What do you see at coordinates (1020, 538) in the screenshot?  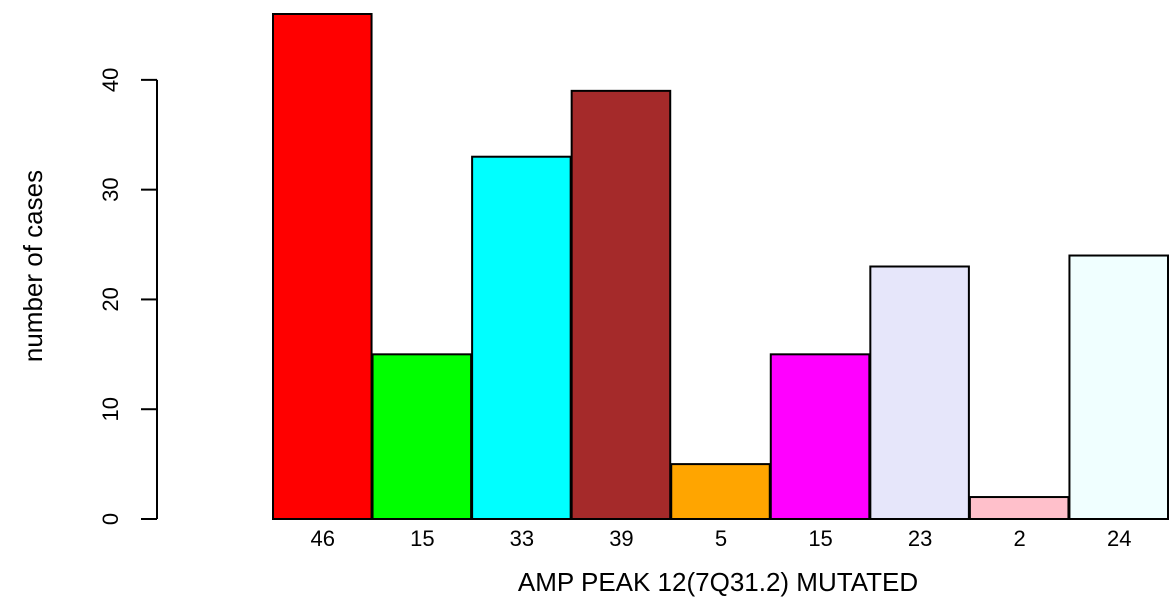 I see `x-tick-label: 2` at bounding box center [1020, 538].